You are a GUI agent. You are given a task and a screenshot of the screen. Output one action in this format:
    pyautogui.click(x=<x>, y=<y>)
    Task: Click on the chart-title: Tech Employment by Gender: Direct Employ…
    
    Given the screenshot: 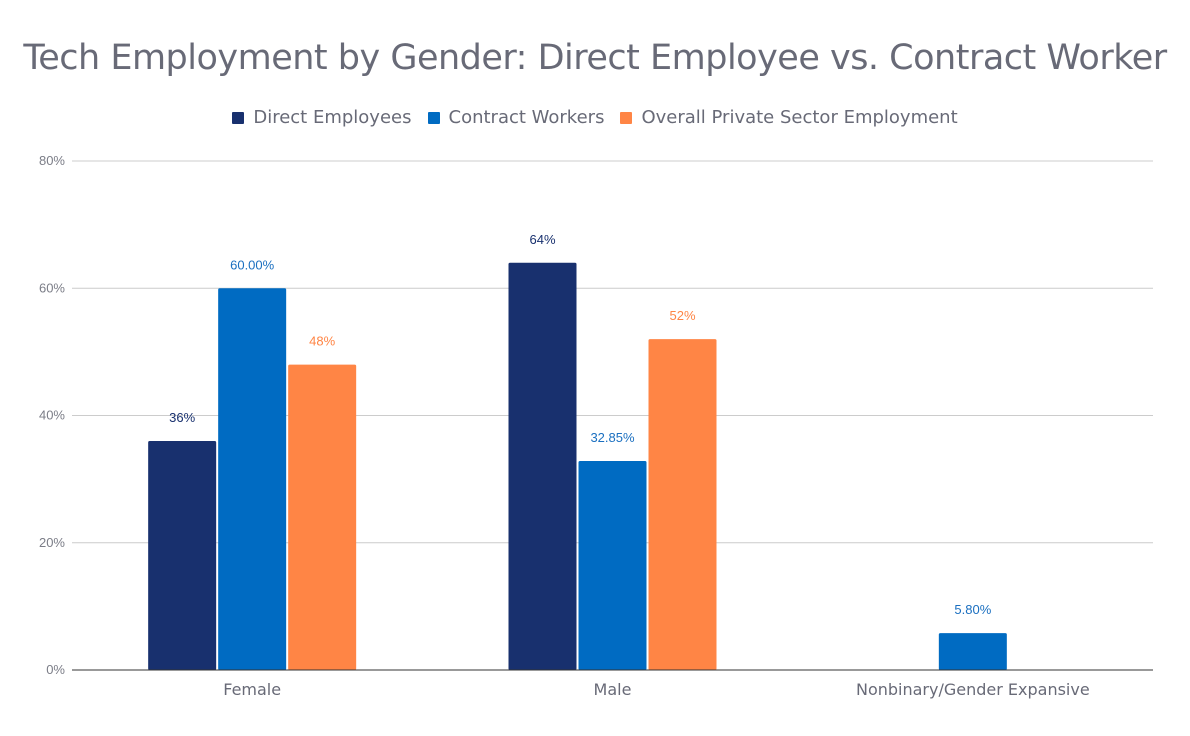 What is the action you would take?
    pyautogui.click(x=595, y=58)
    